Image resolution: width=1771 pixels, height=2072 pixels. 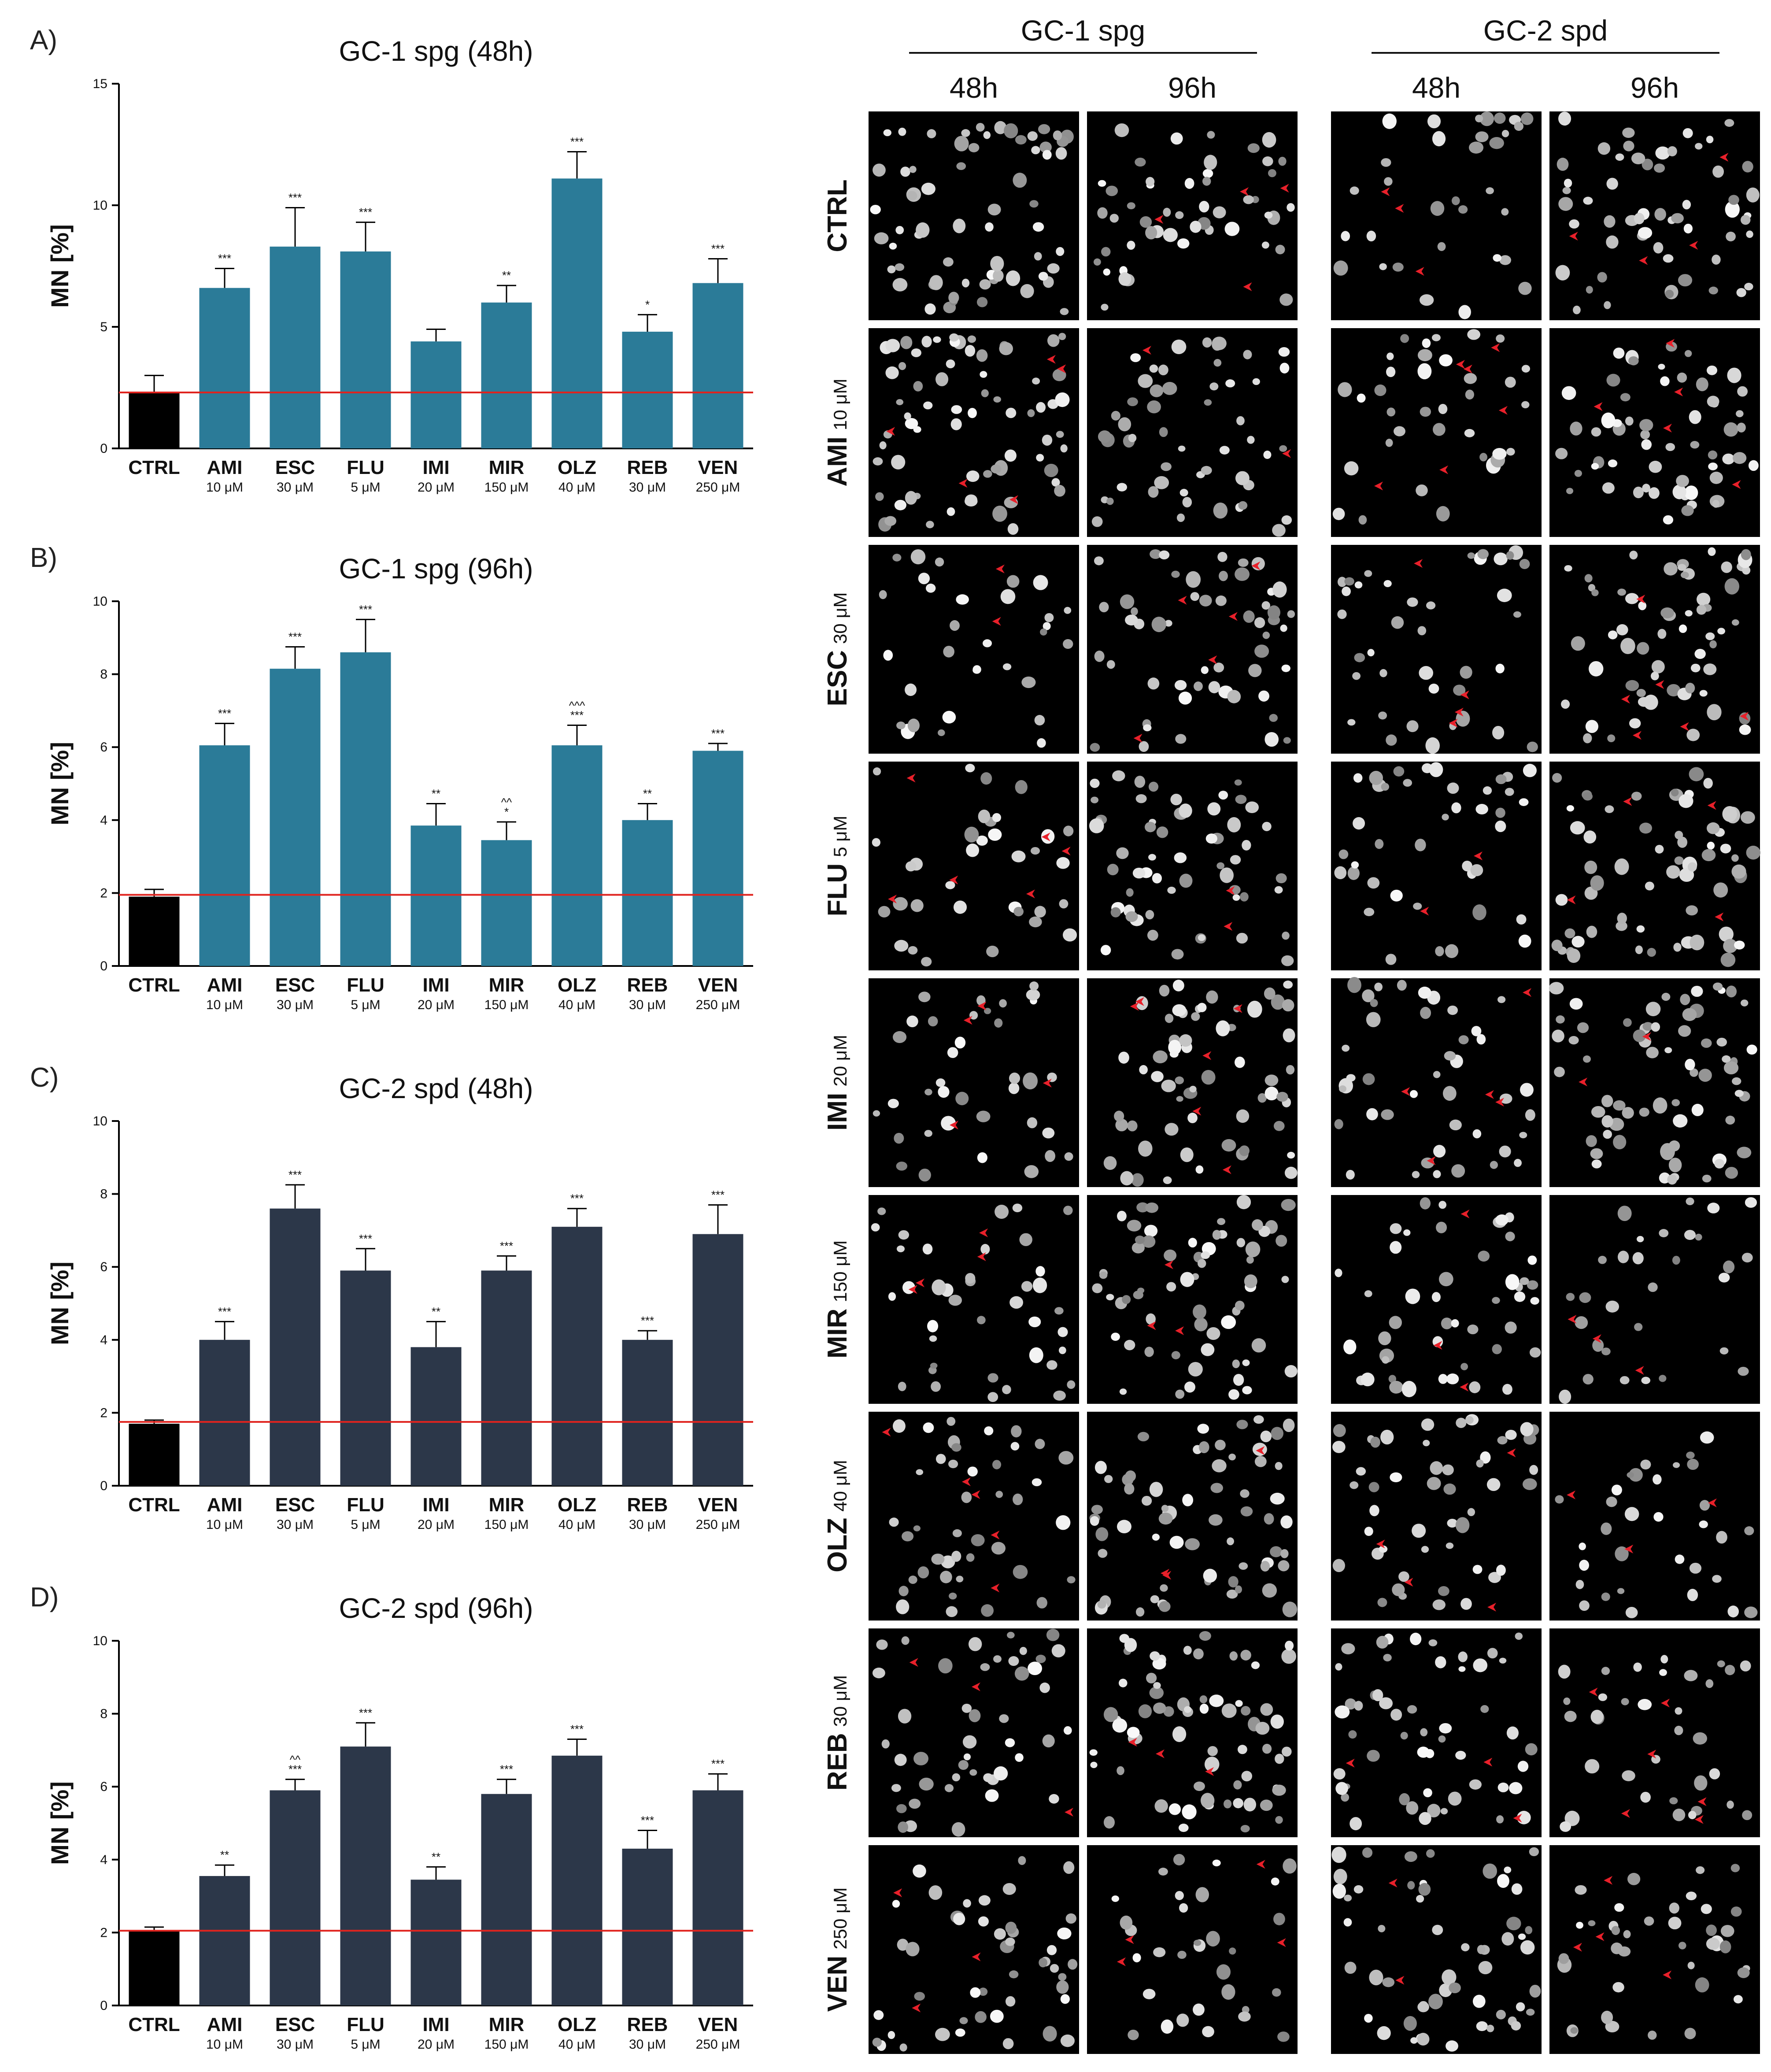 I want to click on chart-title: GC-1 spg (96h), so click(x=436, y=569).